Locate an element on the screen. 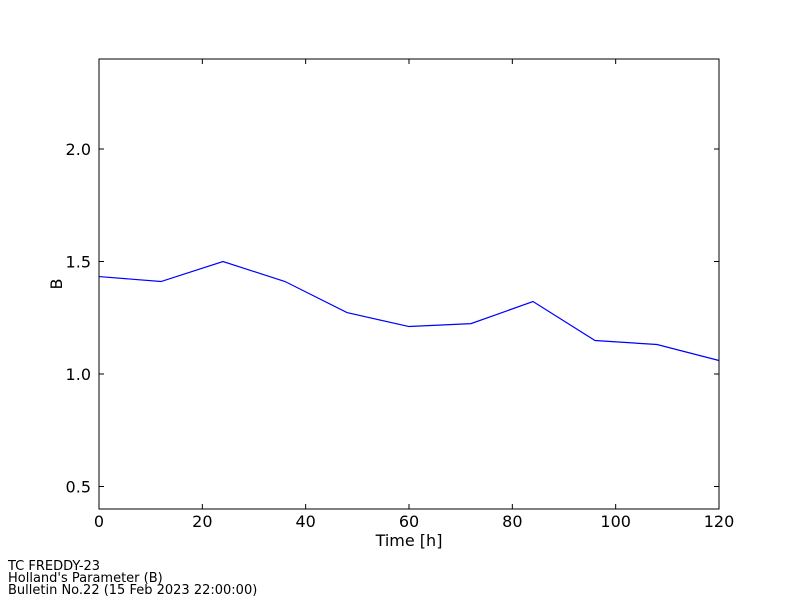 Image resolution: width=800 pixels, height=600 pixels. x-tick-label: 120 is located at coordinates (719, 521).